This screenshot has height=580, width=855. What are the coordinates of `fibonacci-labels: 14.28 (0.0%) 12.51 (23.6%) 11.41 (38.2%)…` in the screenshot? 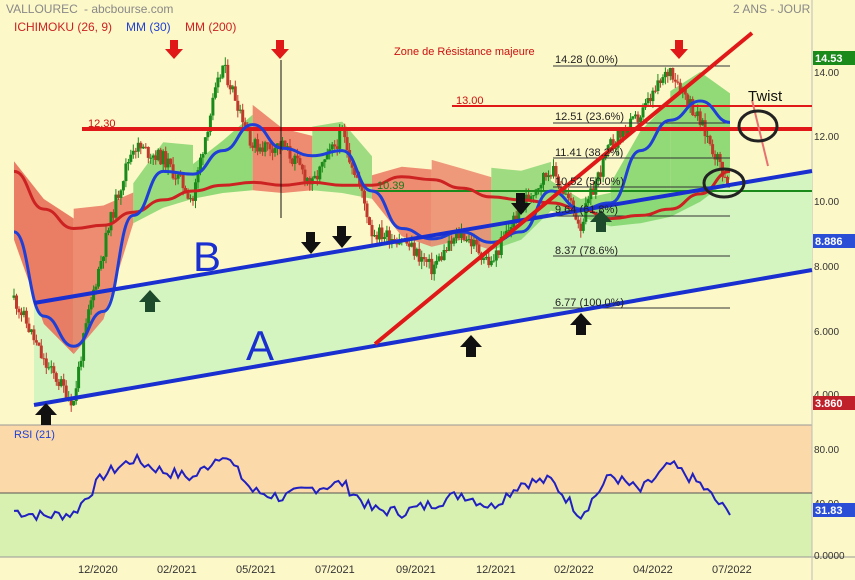 It's located at (589, 181).